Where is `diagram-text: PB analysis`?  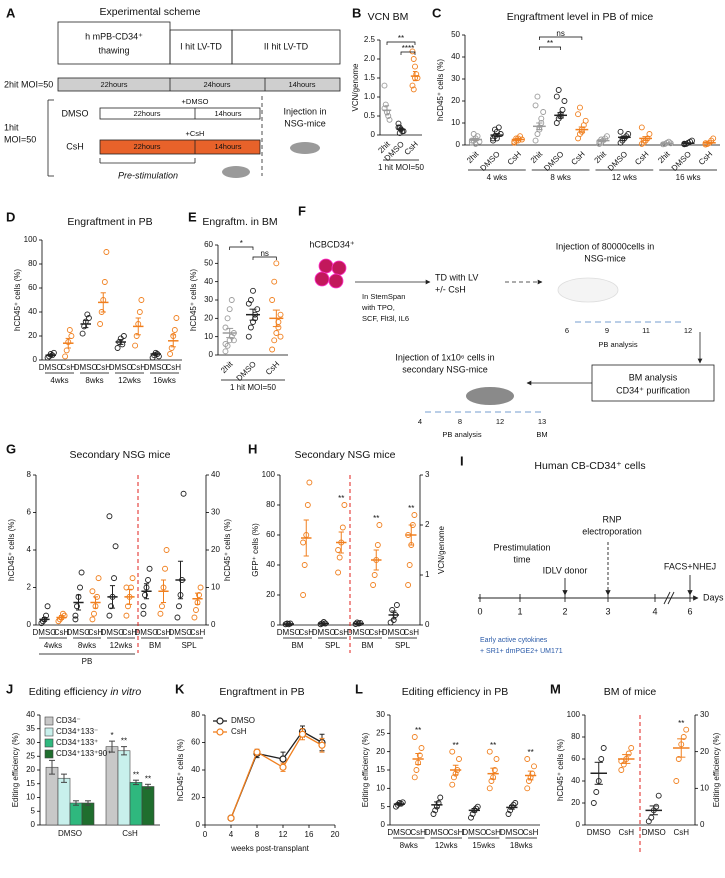 diagram-text: PB analysis is located at coordinates (461, 434).